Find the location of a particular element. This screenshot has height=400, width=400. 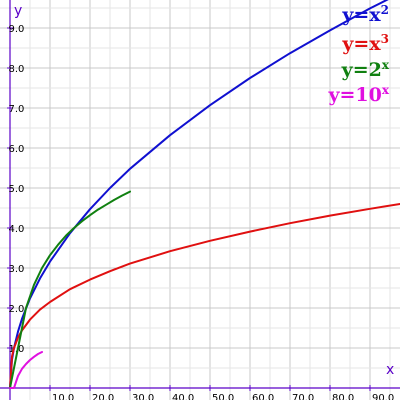

legend-entry-4: y=10x is located at coordinates (358, 94).